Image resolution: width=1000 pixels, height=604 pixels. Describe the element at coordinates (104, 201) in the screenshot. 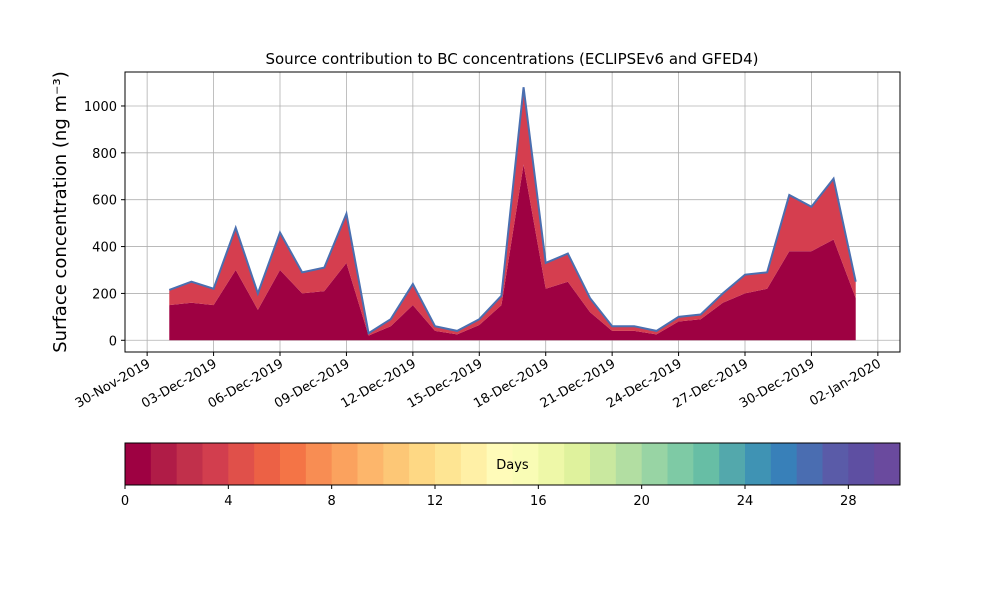

I see `y-tick-label: 600` at that location.